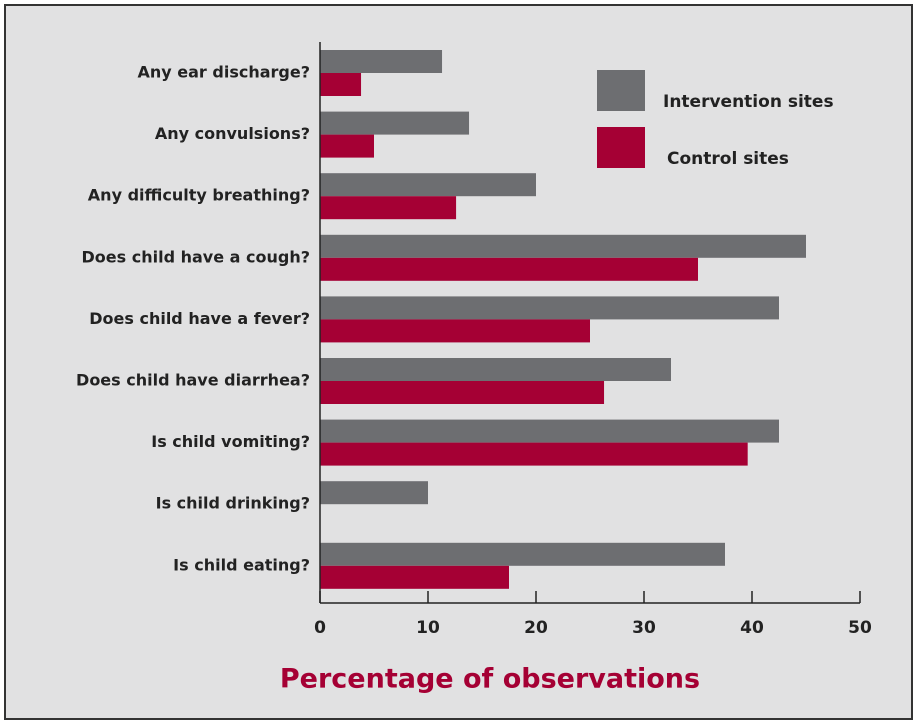 Image resolution: width=917 pixels, height=725 pixels. Describe the element at coordinates (241, 564) in the screenshot. I see `y-tick-label: Is child eating?` at that location.